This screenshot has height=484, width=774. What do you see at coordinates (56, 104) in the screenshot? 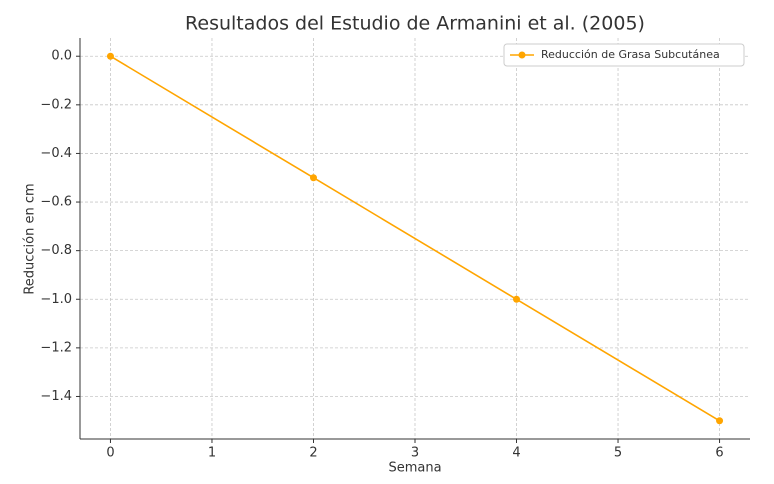
I see `y-tick-label: −0.2` at bounding box center [56, 104].